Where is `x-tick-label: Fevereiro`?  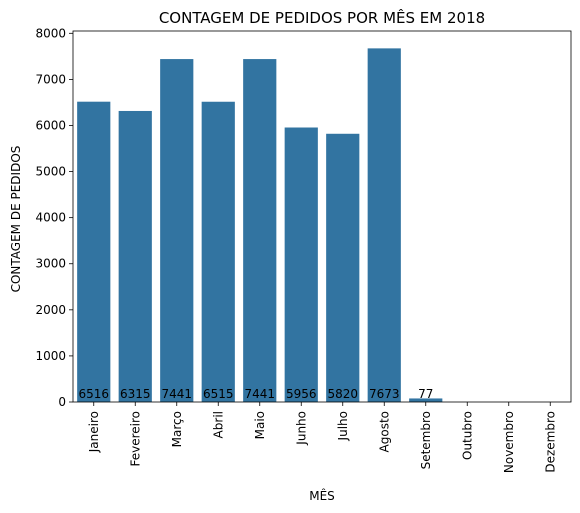 x-tick-label: Fevereiro is located at coordinates (135, 439).